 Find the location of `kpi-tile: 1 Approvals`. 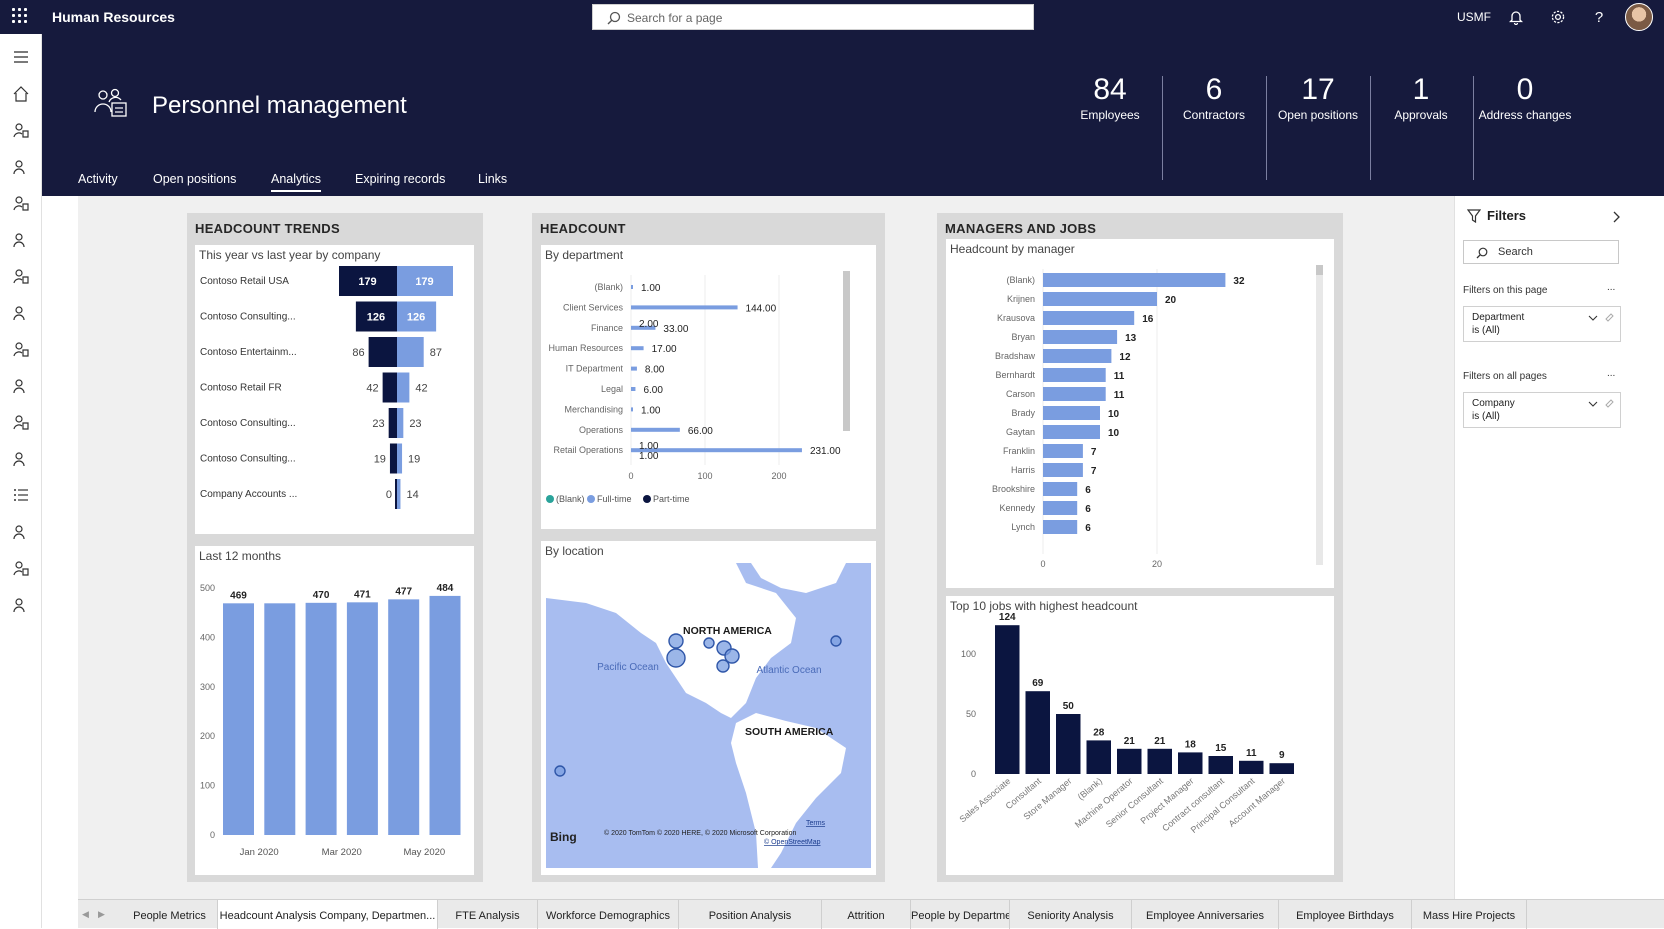

kpi-tile: 1 Approvals is located at coordinates (1421, 97).